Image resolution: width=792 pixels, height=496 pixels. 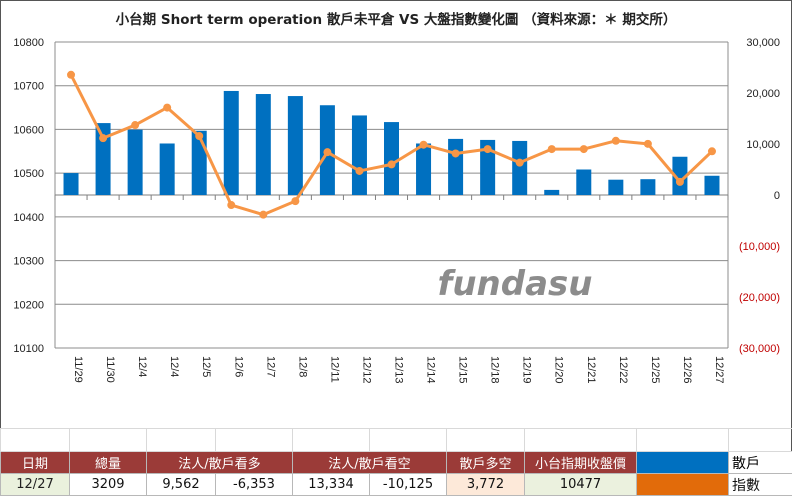 What do you see at coordinates (463, 370) in the screenshot?
I see `x-tick-label: 12/15` at bounding box center [463, 370].